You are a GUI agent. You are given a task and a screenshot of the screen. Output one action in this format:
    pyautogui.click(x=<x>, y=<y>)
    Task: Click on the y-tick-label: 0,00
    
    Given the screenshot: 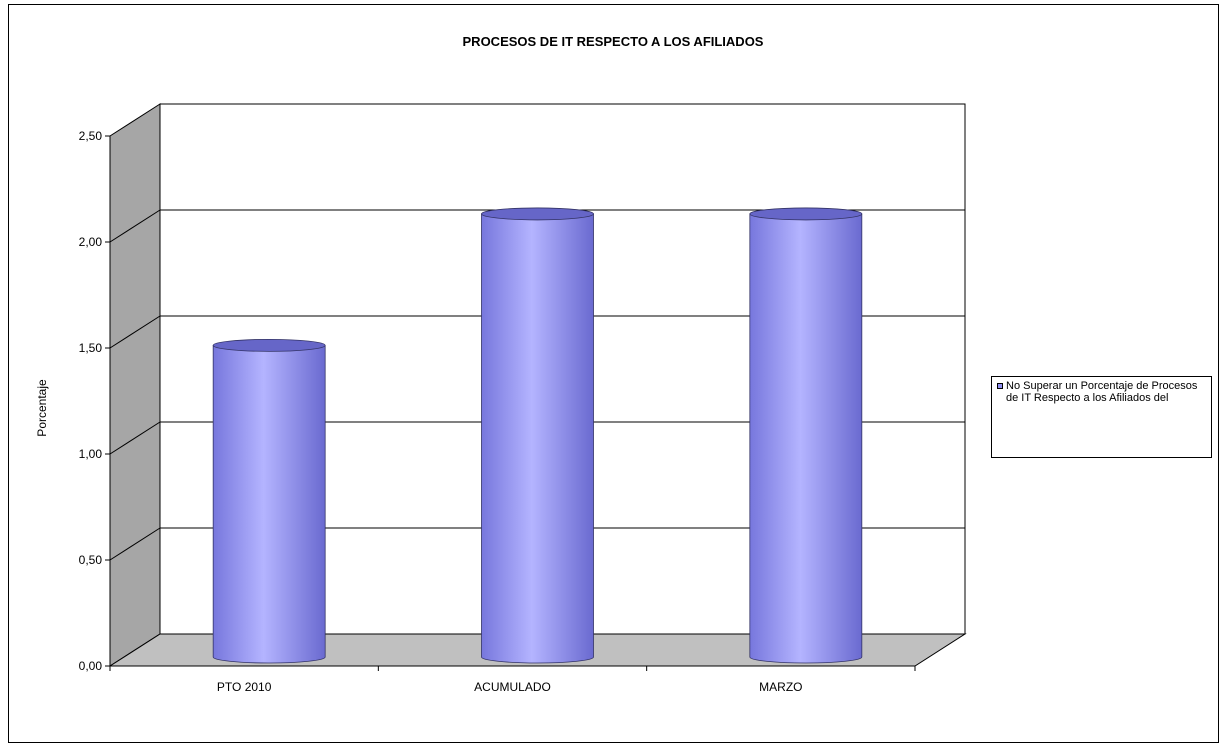 What is the action you would take?
    pyautogui.click(x=91, y=666)
    